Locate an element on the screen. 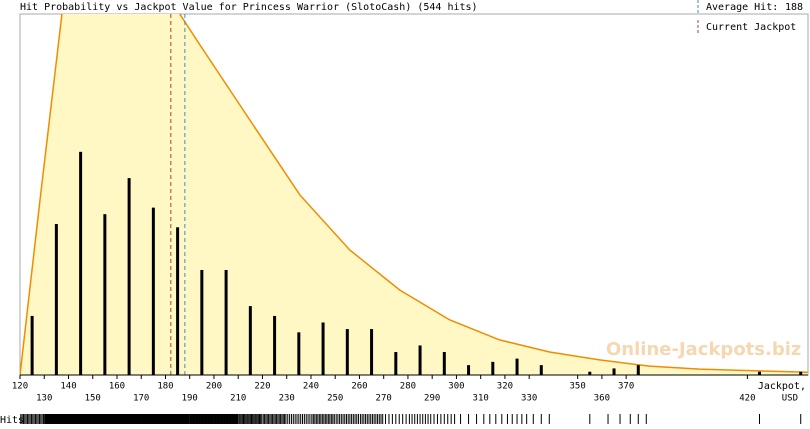 The image size is (810, 429). x-tick-label: 280 is located at coordinates (408, 387).